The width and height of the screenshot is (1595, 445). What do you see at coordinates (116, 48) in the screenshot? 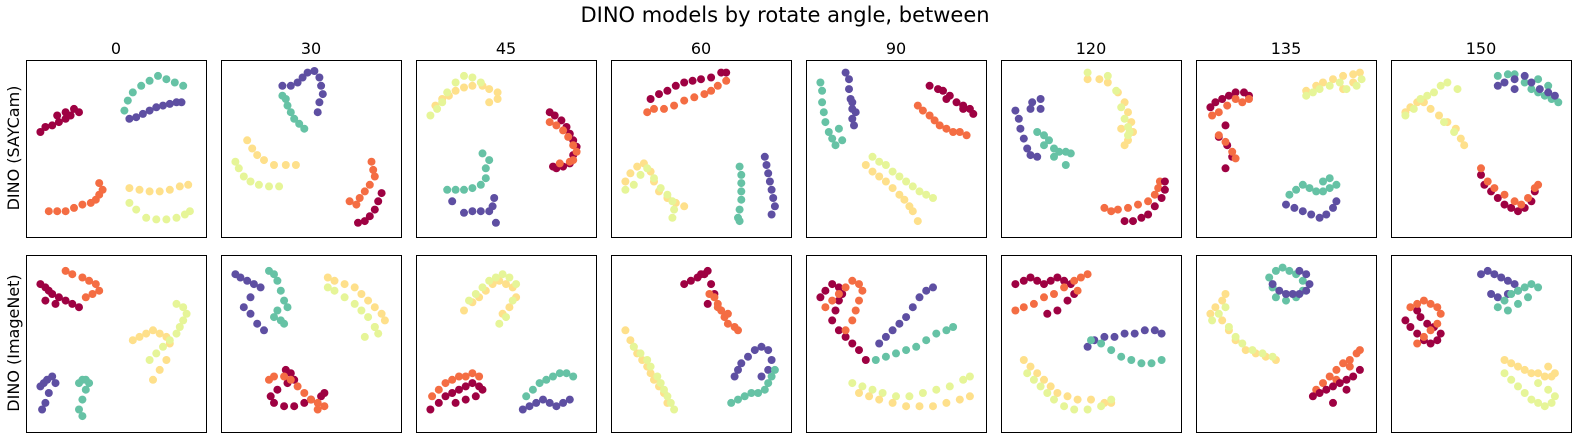
I see `column-title-0: 0` at bounding box center [116, 48].